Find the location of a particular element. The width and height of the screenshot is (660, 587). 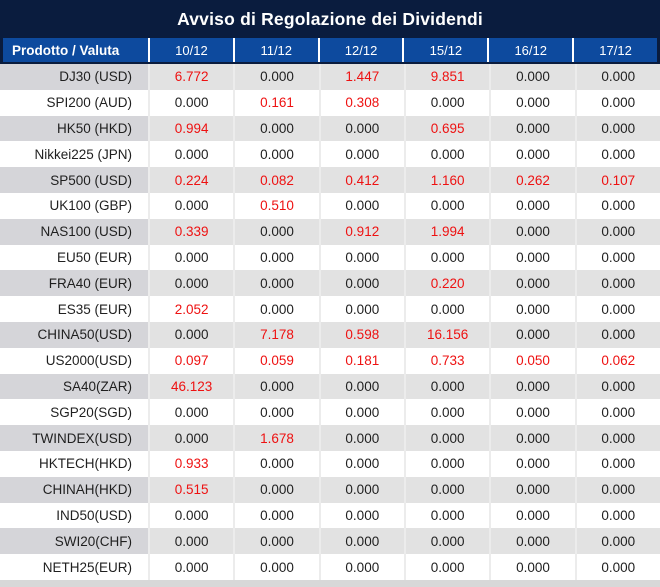

dividend-value-cell: 0.933 is located at coordinates (190, 463).